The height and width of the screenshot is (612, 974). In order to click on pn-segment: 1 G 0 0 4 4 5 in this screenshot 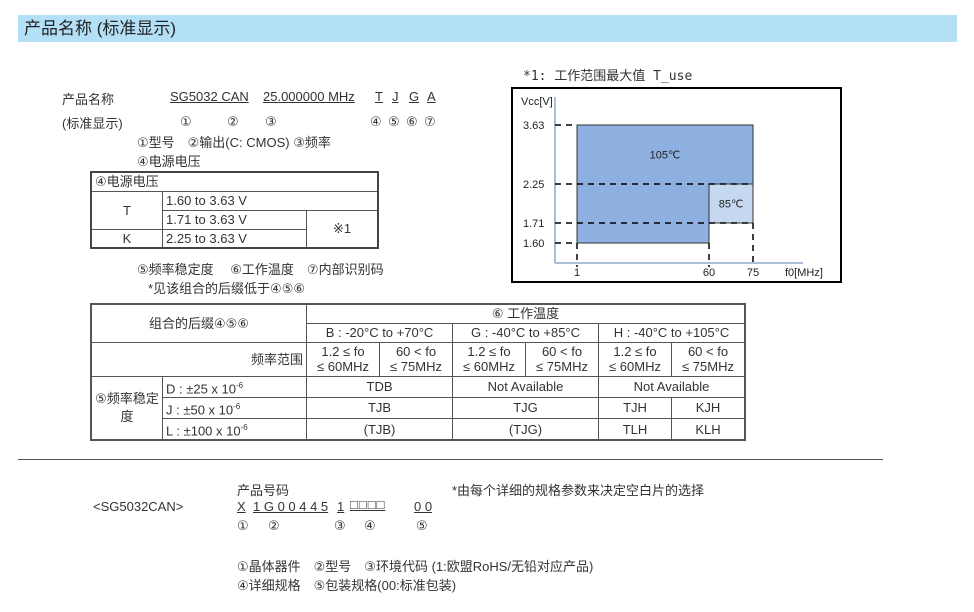, I will do `click(291, 506)`.